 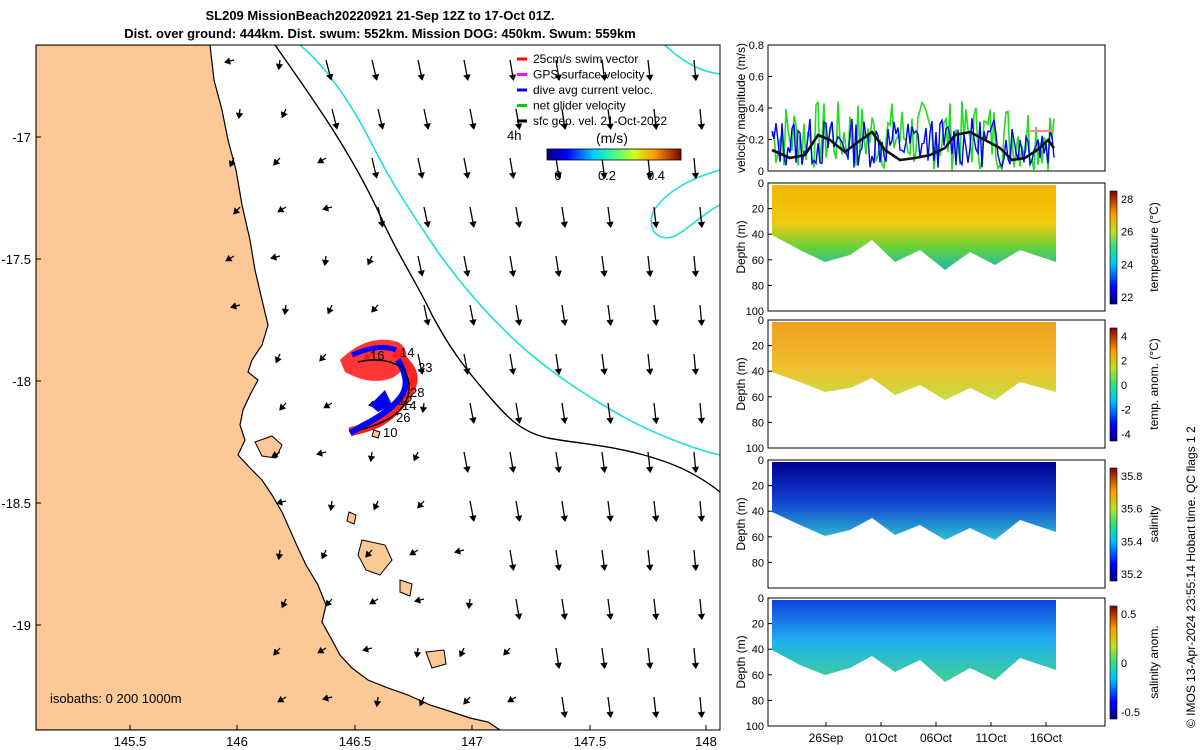 I want to click on vel-ytick-label: 0.4, so click(x=756, y=109).